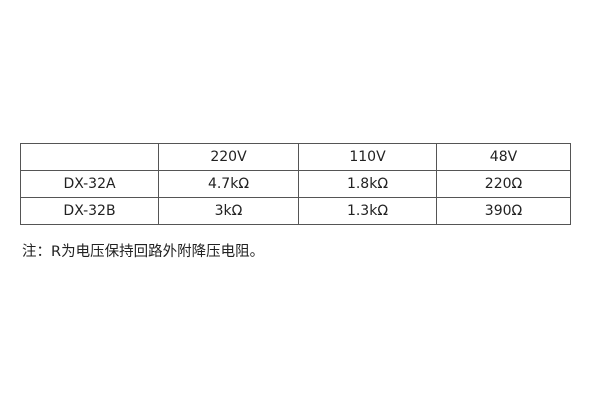 The width and height of the screenshot is (600, 400). What do you see at coordinates (143, 252) in the screenshot?
I see `footnote: 注：R为电压保持回路外附降压电阻。` at bounding box center [143, 252].